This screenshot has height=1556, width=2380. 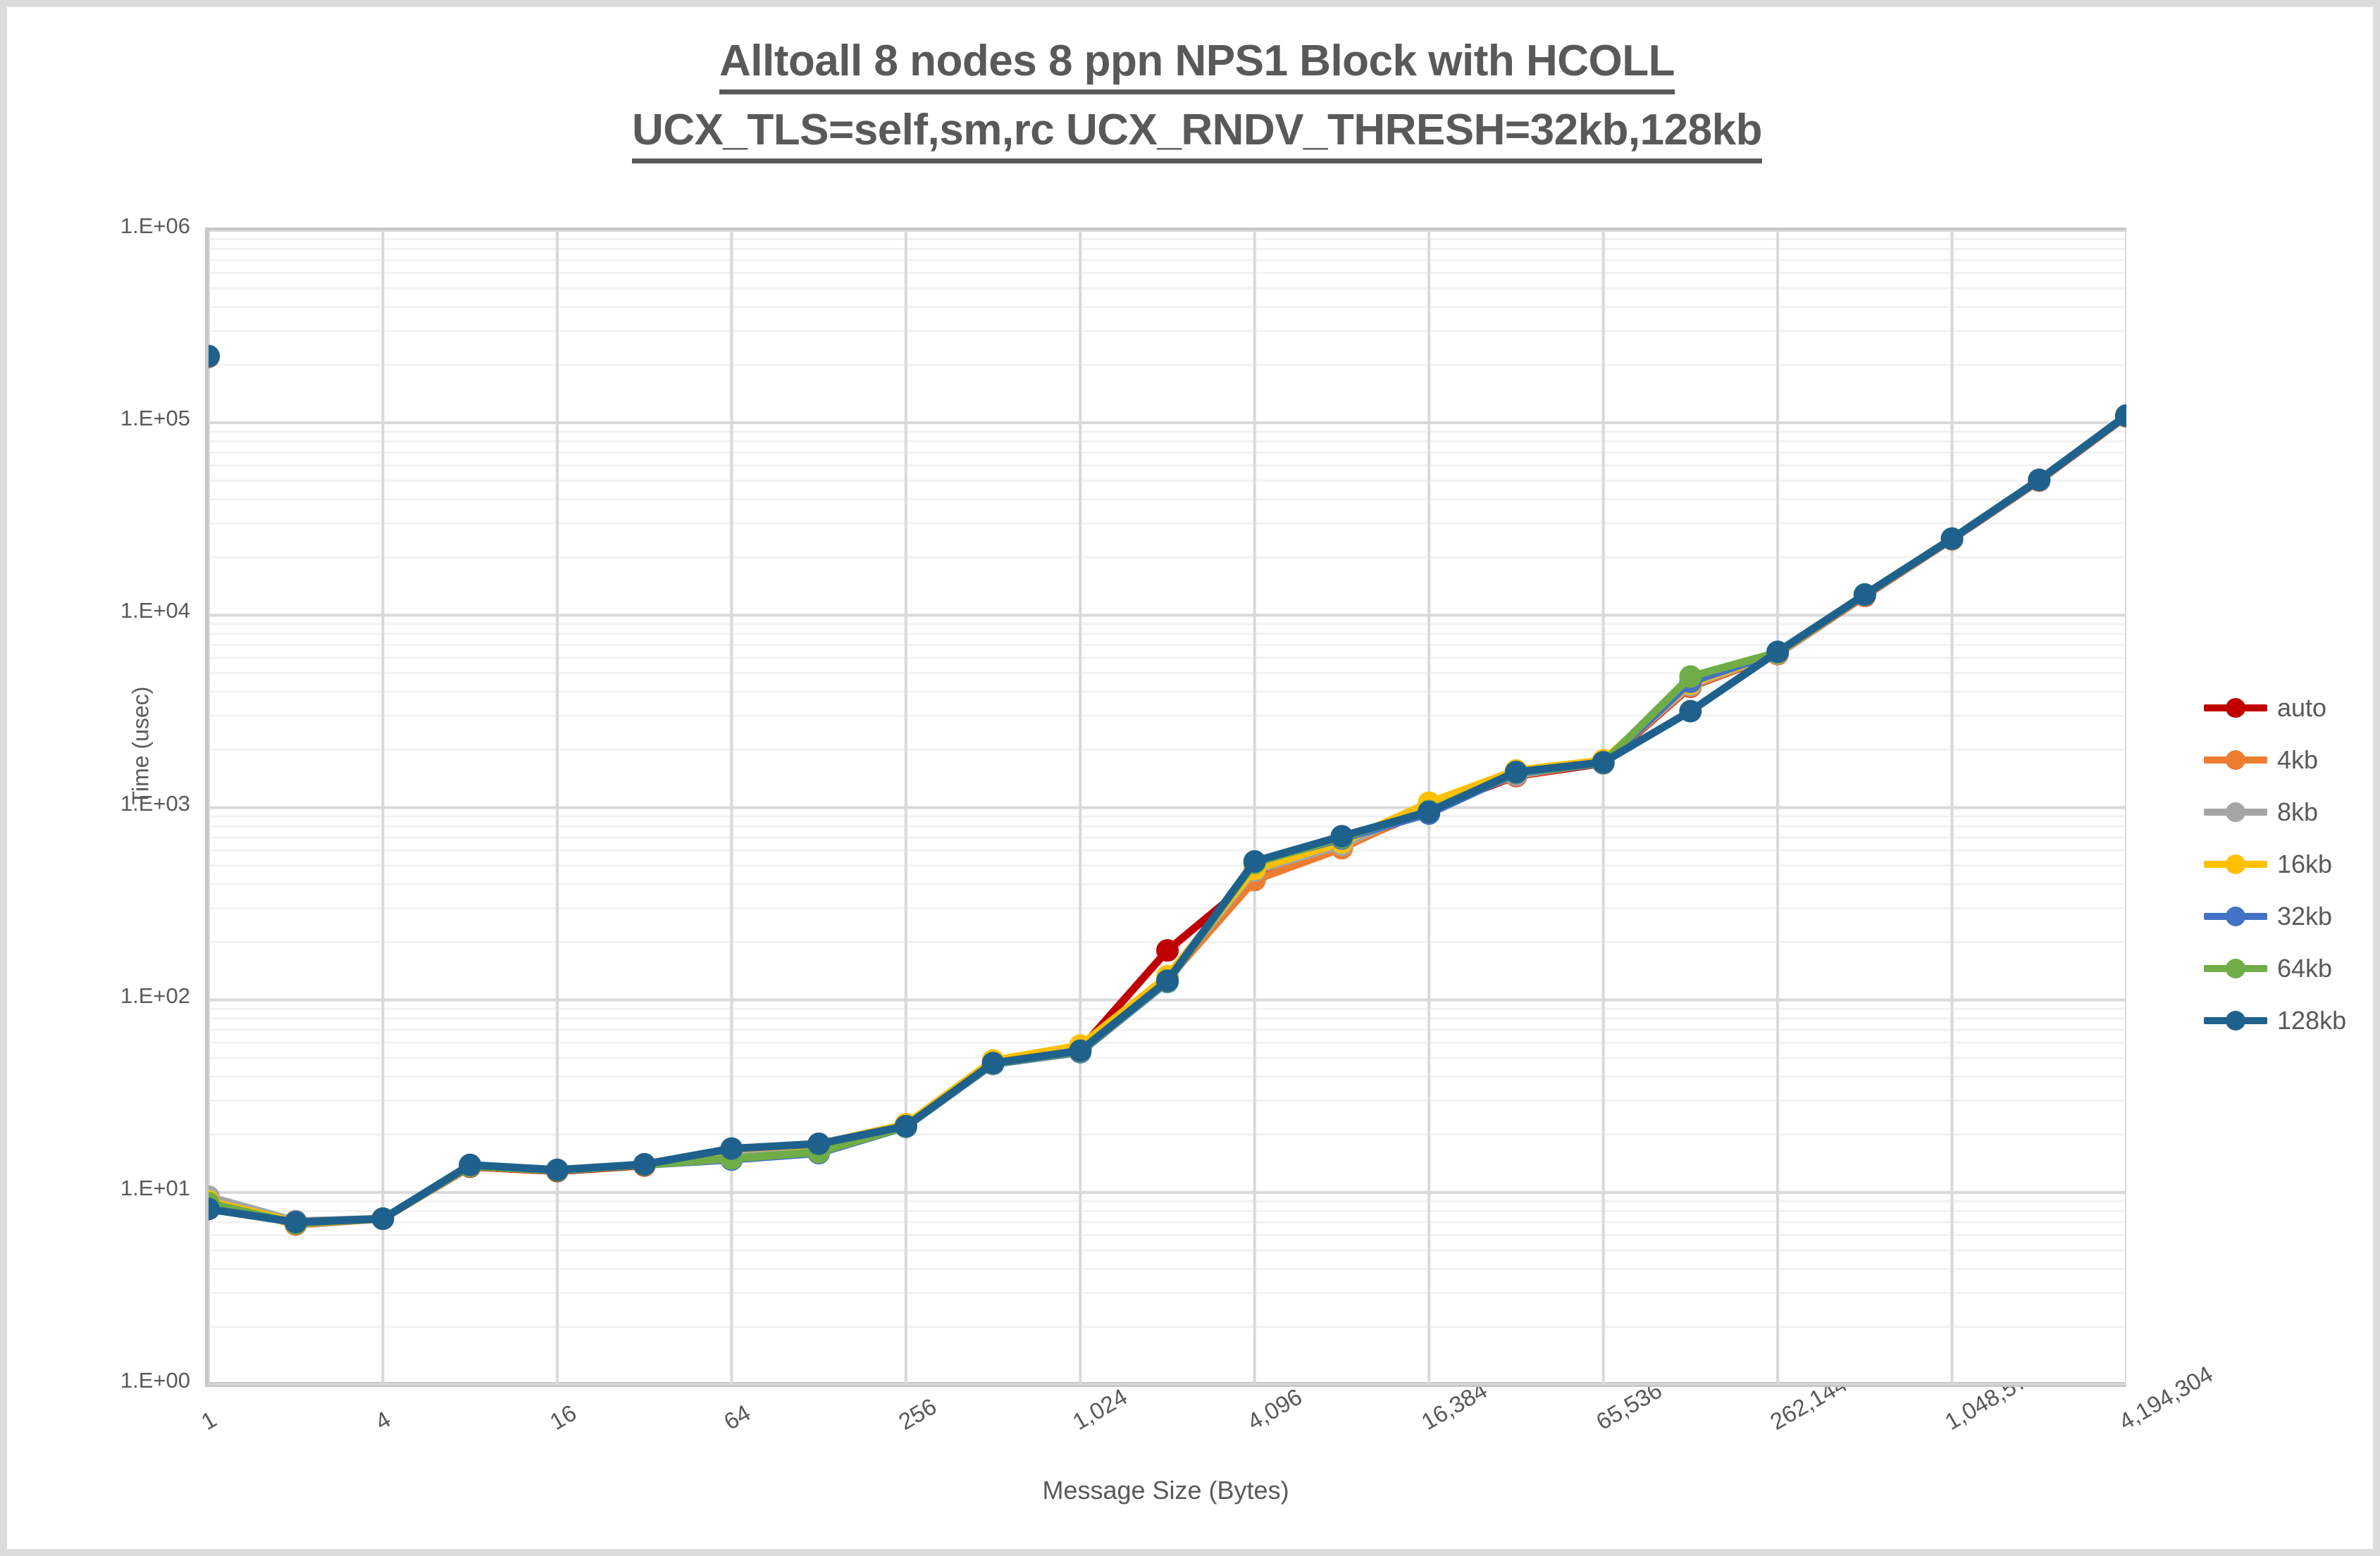 I want to click on x-axis-tick-label: 64, so click(x=737, y=1417).